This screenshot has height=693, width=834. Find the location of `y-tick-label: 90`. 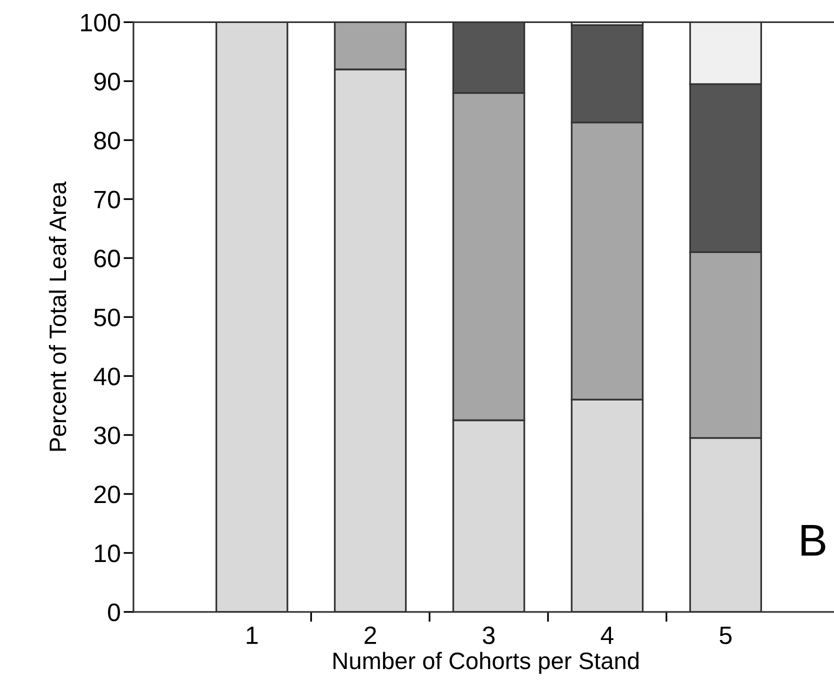

y-tick-label: 90 is located at coordinates (107, 81).